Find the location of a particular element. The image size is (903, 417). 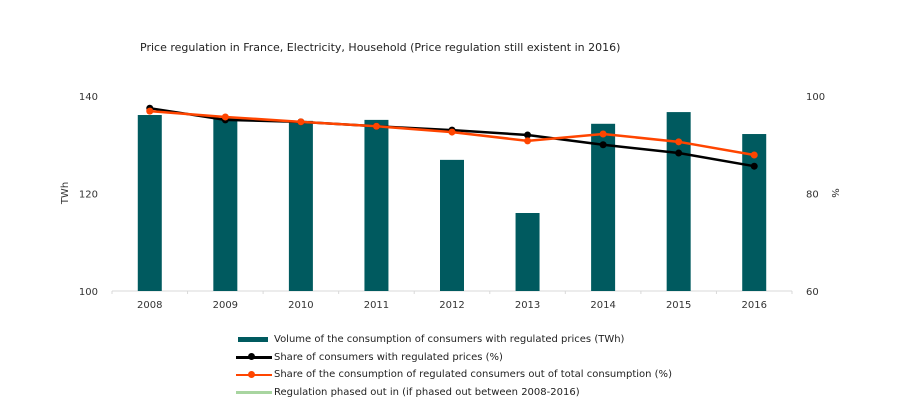

x-tick-label: 2011 is located at coordinates (376, 305).